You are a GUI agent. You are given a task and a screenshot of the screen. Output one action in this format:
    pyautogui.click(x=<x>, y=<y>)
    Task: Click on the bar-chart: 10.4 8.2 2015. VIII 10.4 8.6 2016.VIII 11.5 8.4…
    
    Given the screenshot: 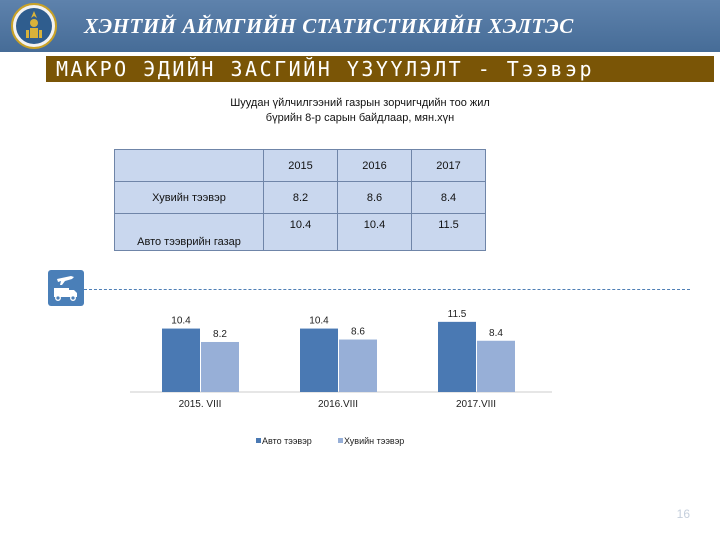 What is the action you would take?
    pyautogui.click(x=341, y=377)
    